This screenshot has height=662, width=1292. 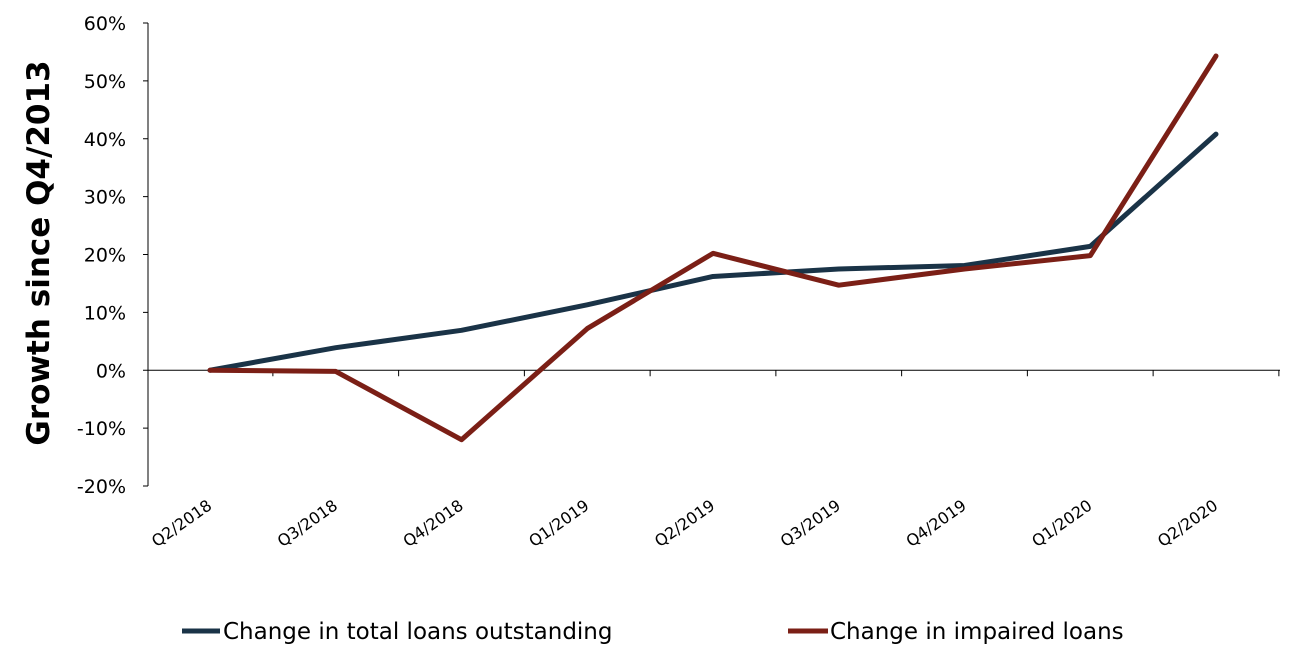 I want to click on x-tick-label: Q2/2019, so click(x=684, y=523).